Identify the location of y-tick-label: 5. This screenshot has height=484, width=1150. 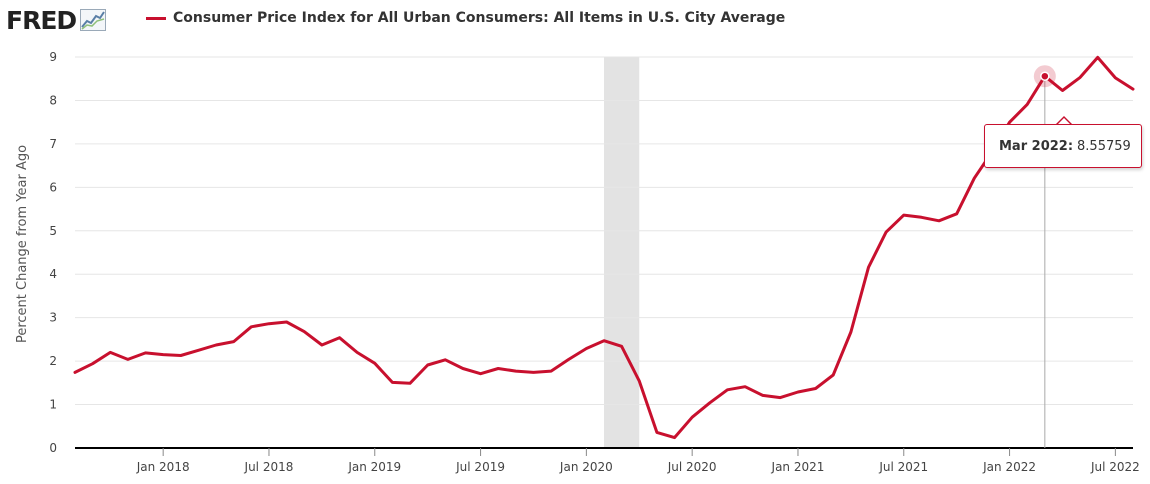
(53, 231).